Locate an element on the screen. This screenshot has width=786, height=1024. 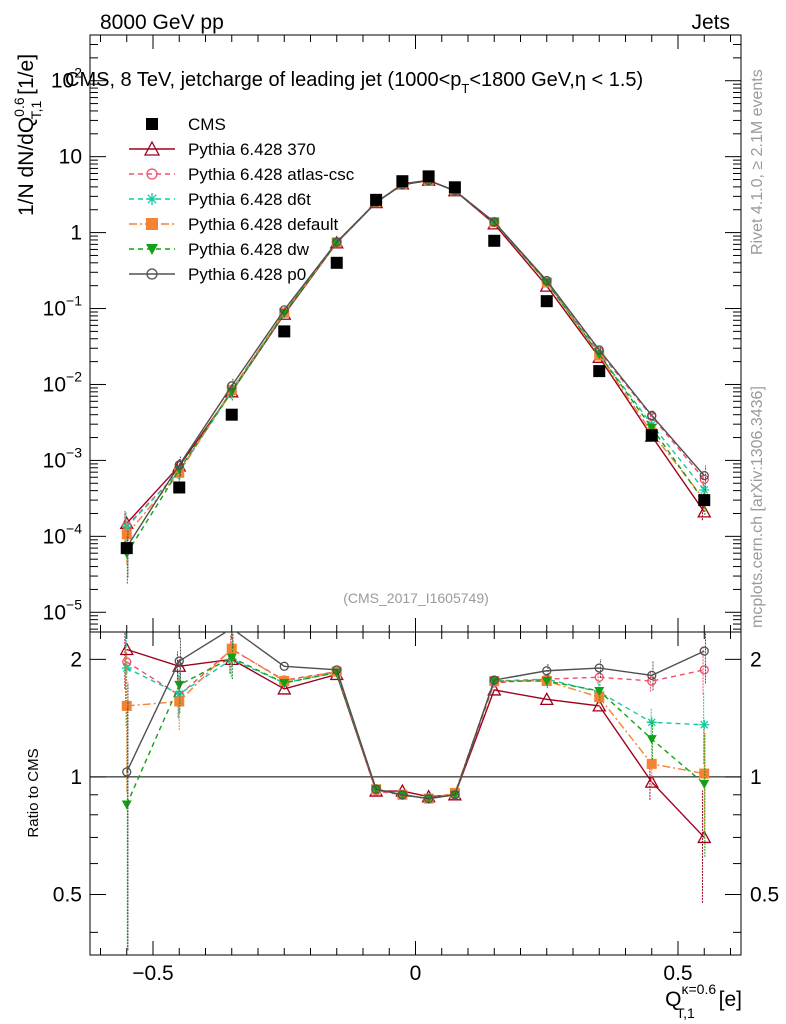
legend-label-pythia-6-428-dw: Pythia 6.428 dw is located at coordinates (249, 249).